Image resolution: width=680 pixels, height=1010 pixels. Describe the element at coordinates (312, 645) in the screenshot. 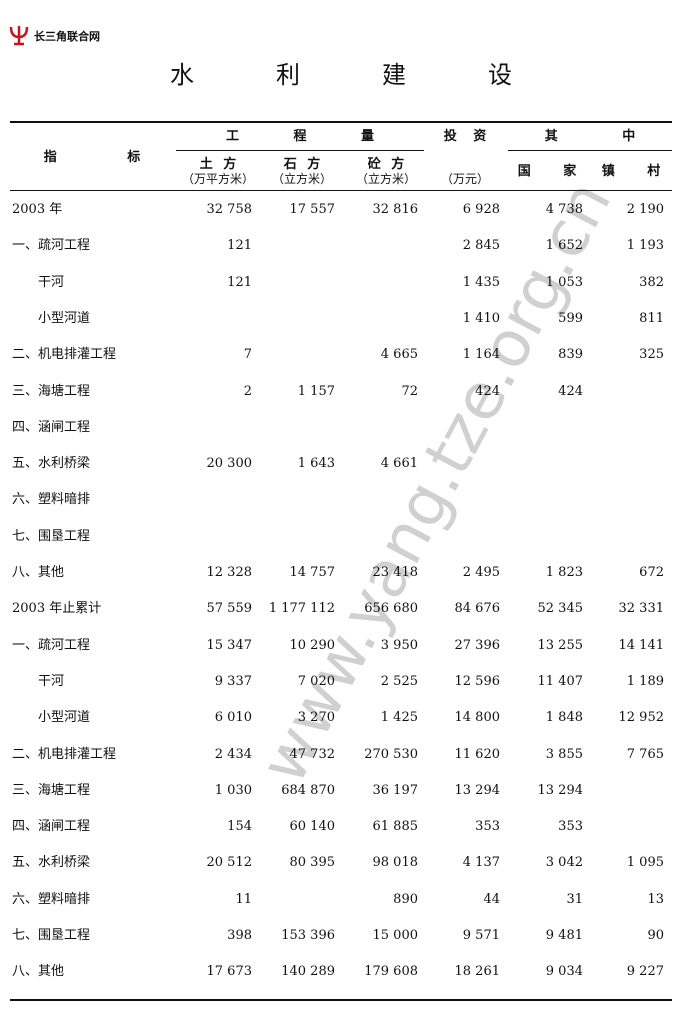

I see `cell: 10 290` at that location.